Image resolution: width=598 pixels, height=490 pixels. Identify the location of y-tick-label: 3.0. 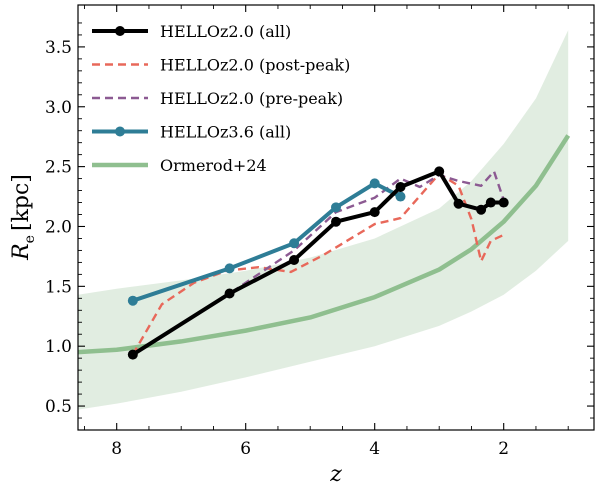
(58, 108).